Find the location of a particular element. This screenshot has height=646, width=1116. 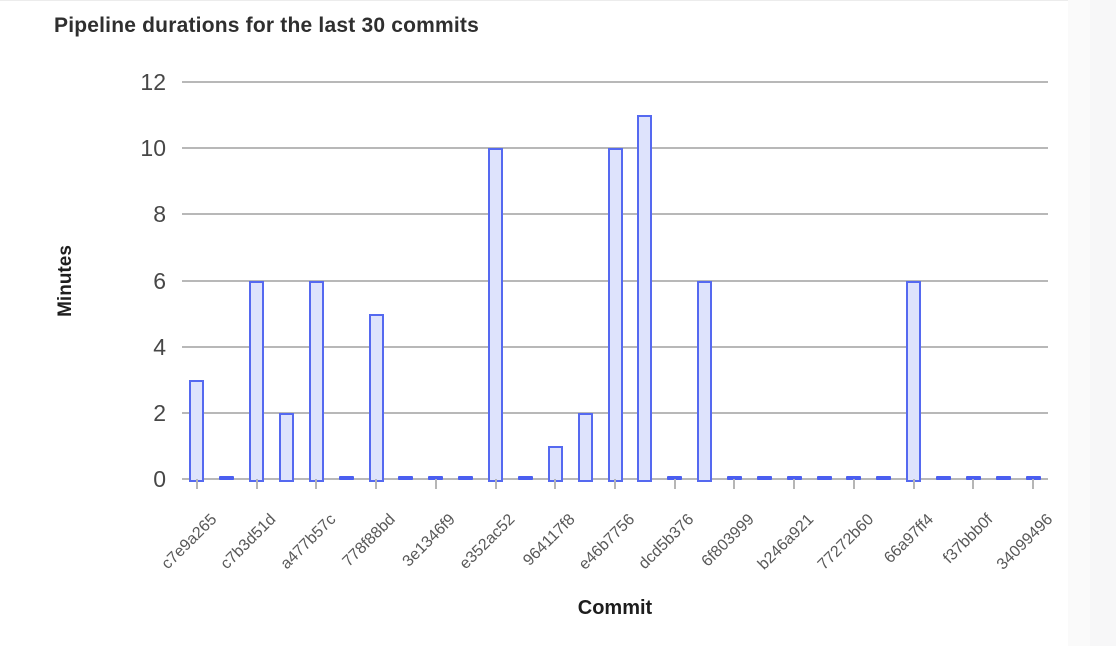

x-tick-label-dcd5b376: dcd5b376 is located at coordinates (667, 542).